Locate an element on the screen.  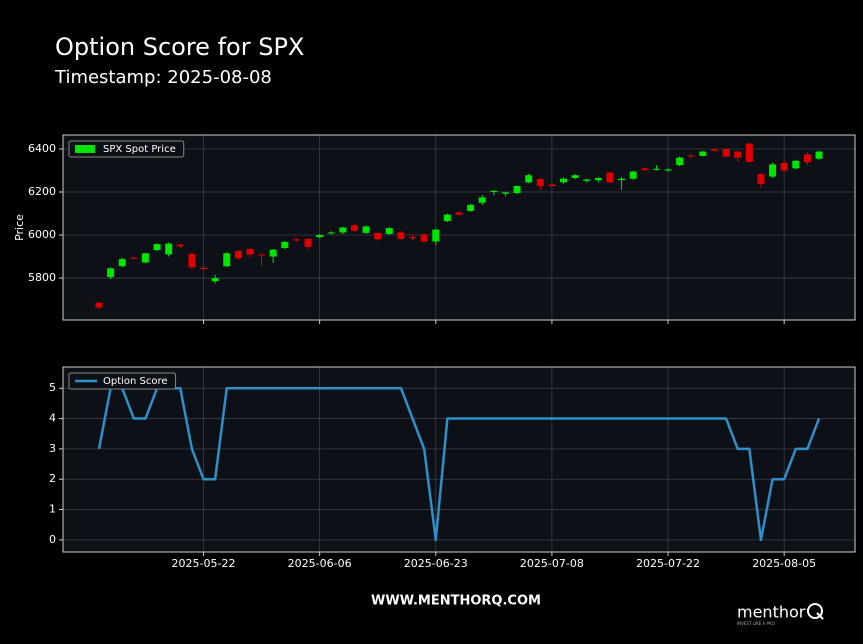
legend-swatch is located at coordinates (85, 149).